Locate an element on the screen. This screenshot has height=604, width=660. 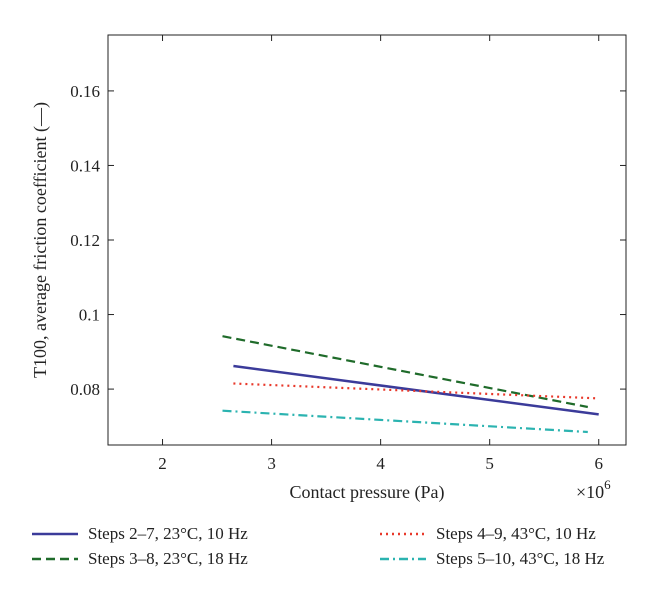
x-tick-label: 6 is located at coordinates (598, 463).